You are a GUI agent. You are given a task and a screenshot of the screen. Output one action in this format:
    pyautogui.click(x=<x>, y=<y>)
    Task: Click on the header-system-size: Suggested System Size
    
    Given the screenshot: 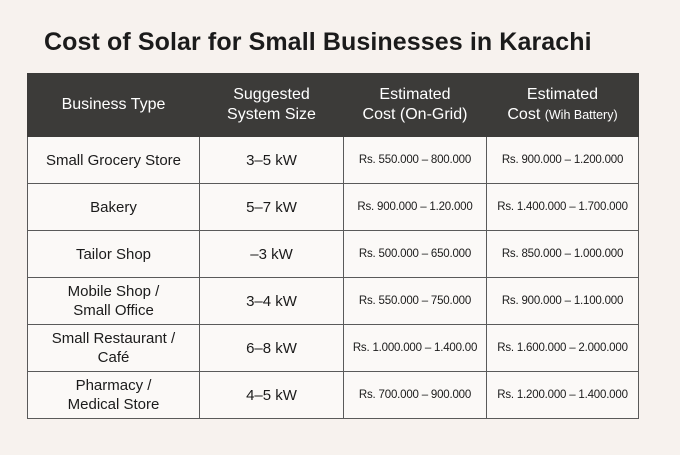 What is the action you would take?
    pyautogui.click(x=271, y=105)
    